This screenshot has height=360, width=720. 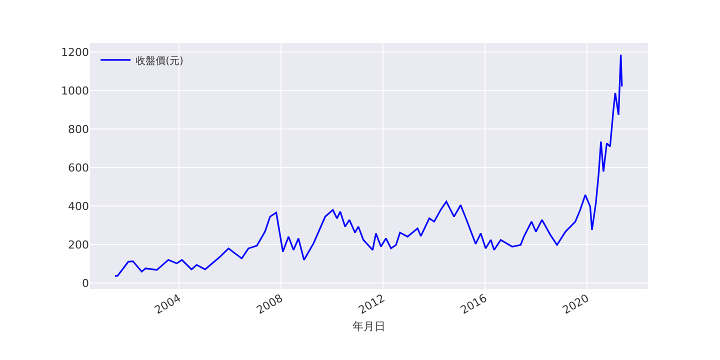 What do you see at coordinates (75, 52) in the screenshot?
I see `y-tick-label: 1200` at bounding box center [75, 52].